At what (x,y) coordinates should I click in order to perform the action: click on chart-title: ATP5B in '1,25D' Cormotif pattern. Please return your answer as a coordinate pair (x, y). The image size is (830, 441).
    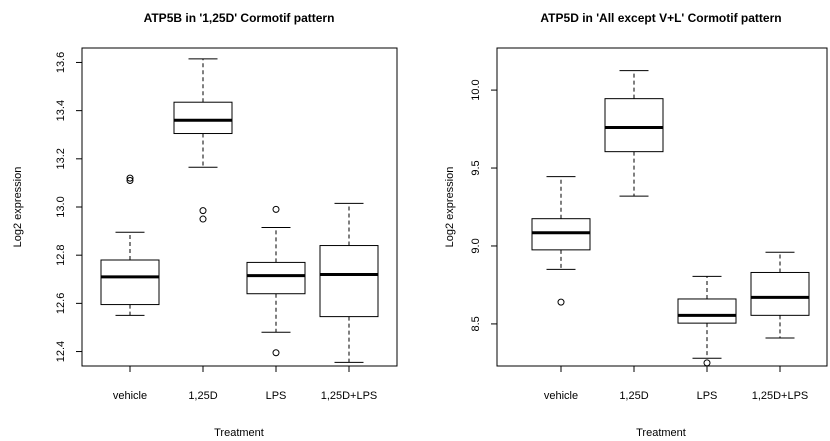
    Looking at the image, I should click on (239, 18).